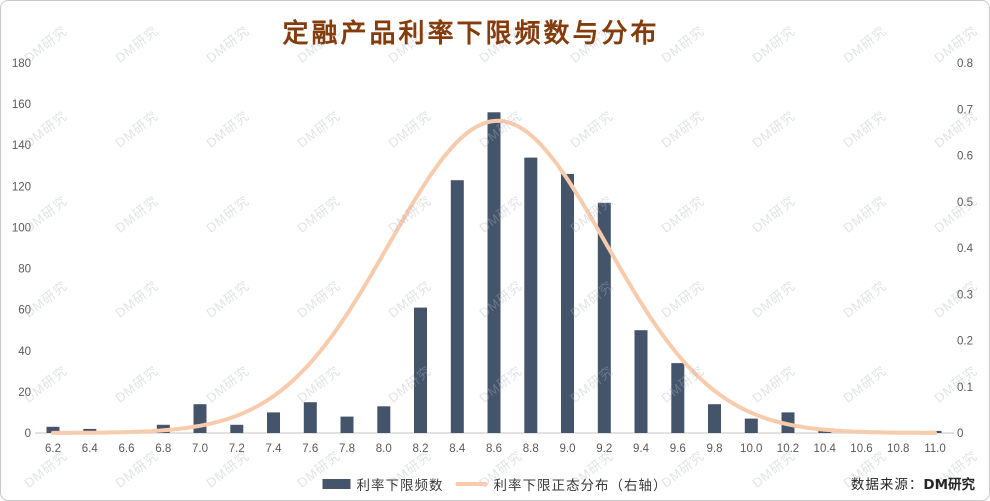 The width and height of the screenshot is (990, 501). What do you see at coordinates (53, 449) in the screenshot?
I see `x-tick-6.2: 6.2` at bounding box center [53, 449].